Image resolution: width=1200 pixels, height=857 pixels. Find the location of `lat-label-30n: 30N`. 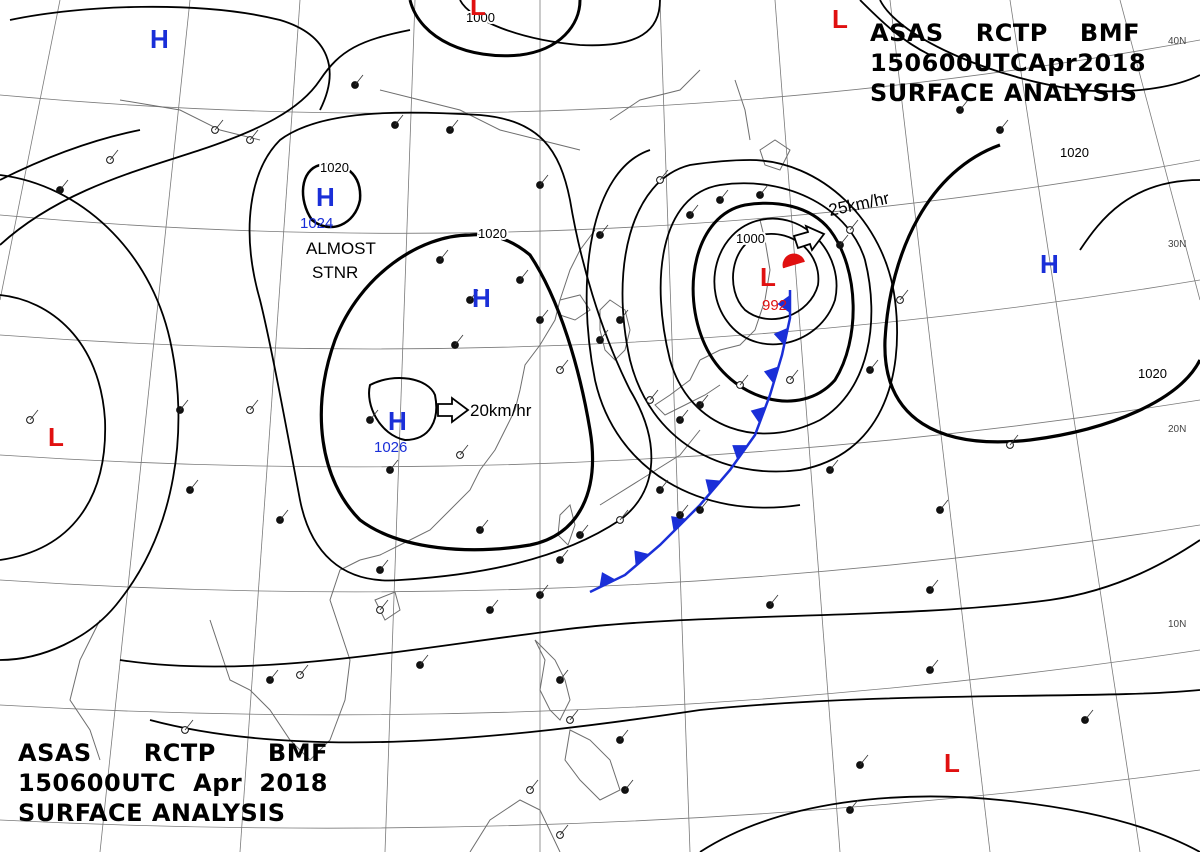

lat-label-30n: 30N is located at coordinates (1177, 244).